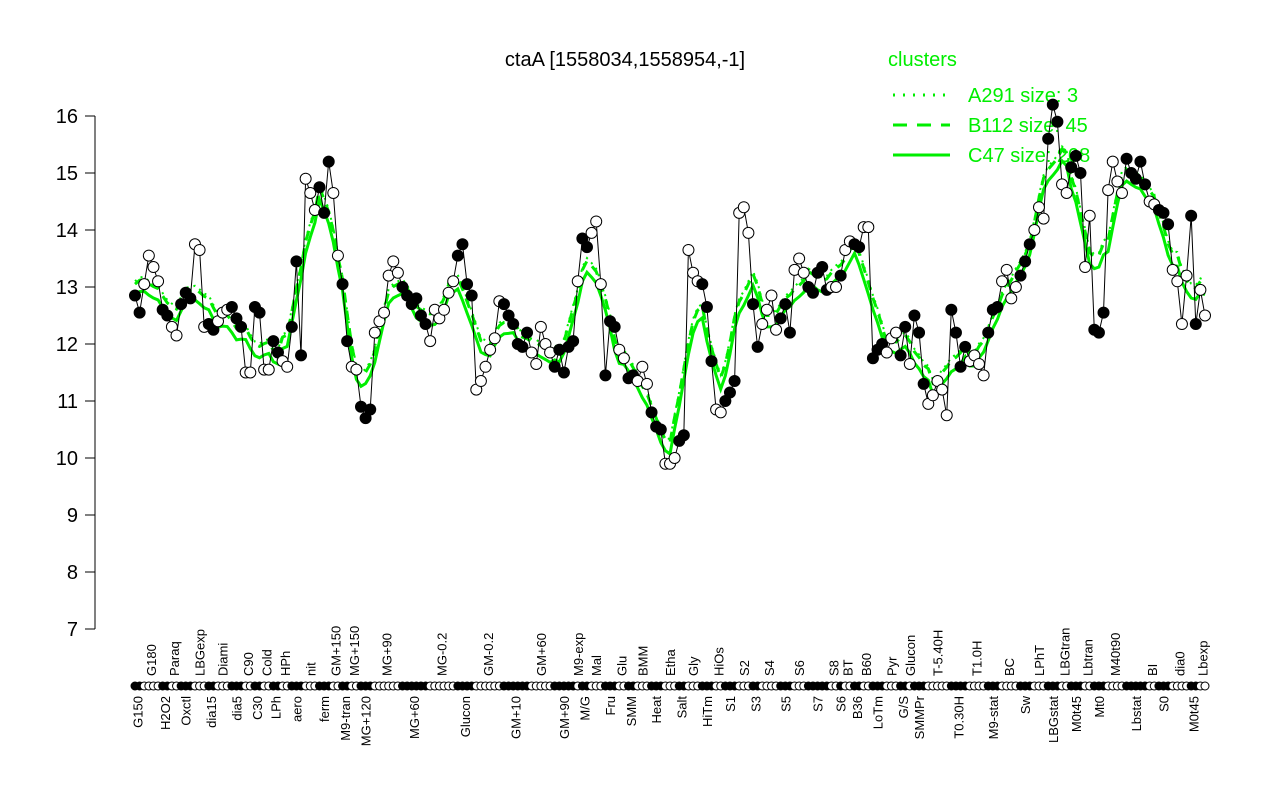 The image size is (1280, 800). Describe the element at coordinates (585, 708) in the screenshot. I see `x-tick-label: M/G` at that location.